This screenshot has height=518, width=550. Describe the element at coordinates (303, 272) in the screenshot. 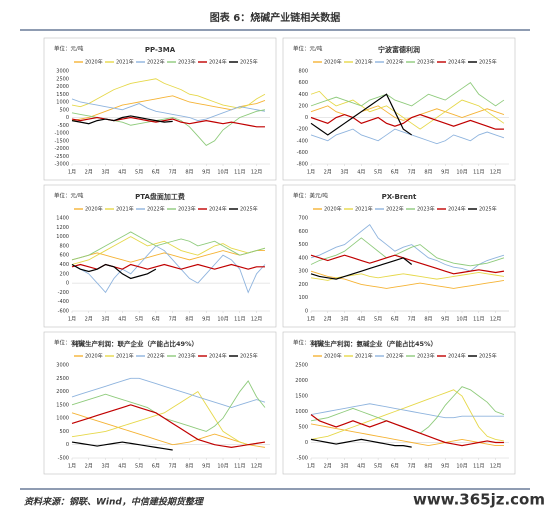

I see `y-tick-label: 300` at that location.